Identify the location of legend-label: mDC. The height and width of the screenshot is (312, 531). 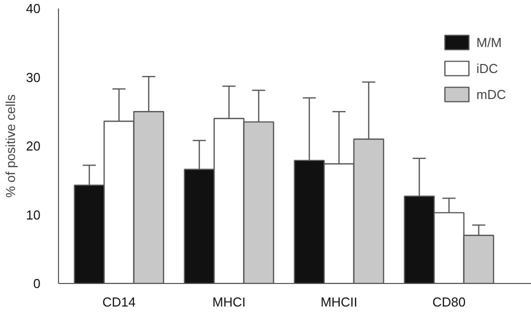
(491, 94).